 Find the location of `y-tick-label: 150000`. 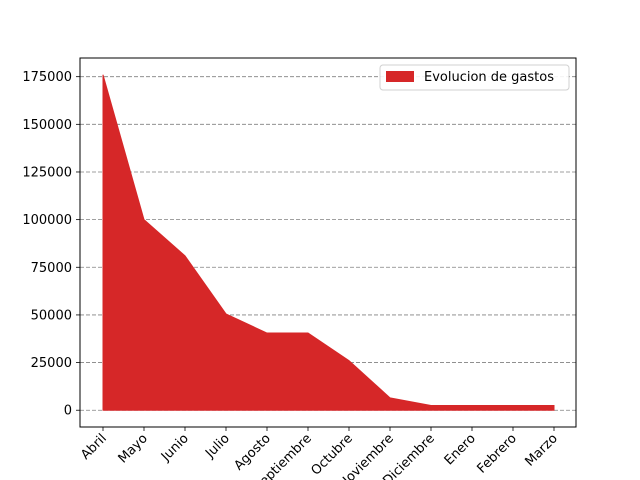

y-tick-label: 150000 is located at coordinates (47, 125).